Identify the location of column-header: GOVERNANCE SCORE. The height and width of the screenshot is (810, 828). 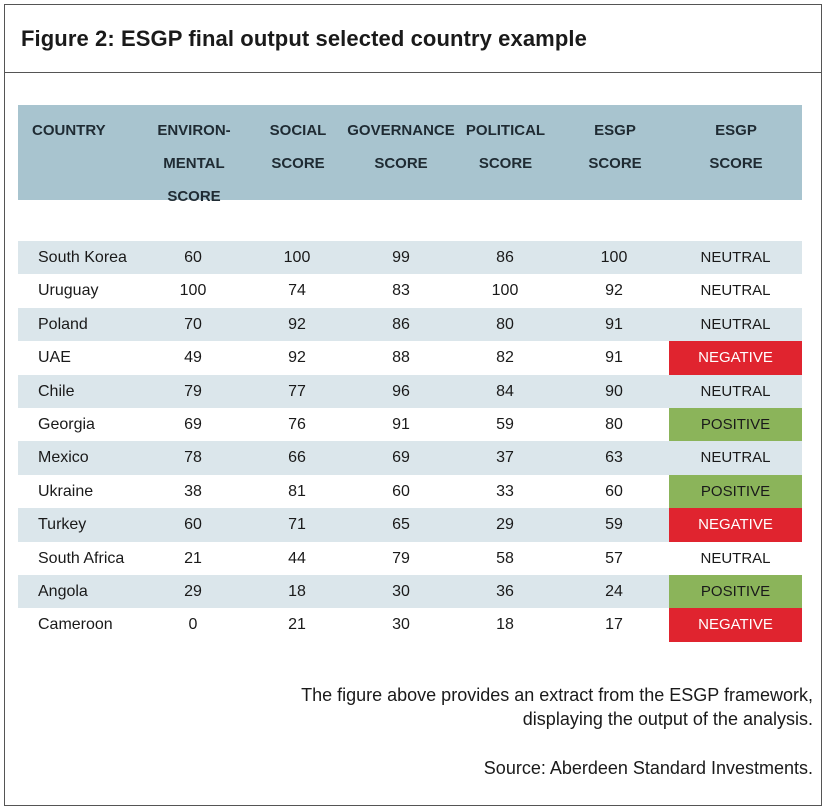
(401, 147).